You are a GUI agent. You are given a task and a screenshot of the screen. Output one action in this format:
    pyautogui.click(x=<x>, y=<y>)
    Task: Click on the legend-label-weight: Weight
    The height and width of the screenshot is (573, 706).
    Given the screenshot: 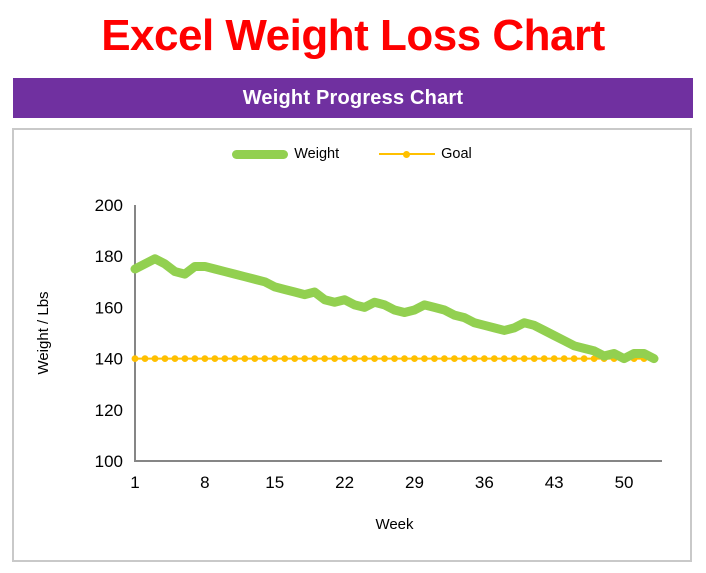 What is the action you would take?
    pyautogui.click(x=317, y=154)
    